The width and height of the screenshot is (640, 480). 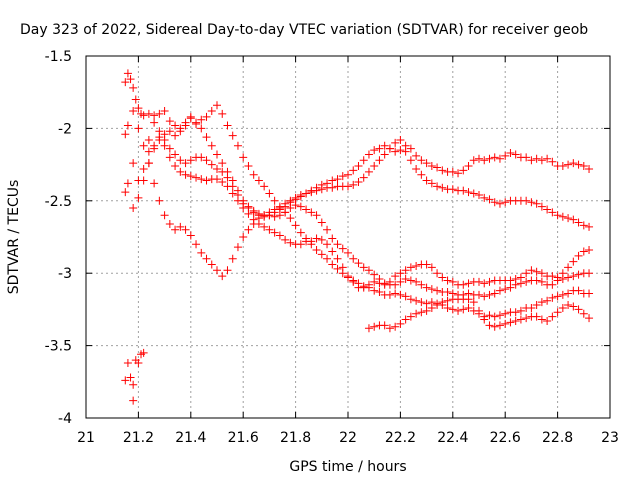 I want to click on x-tick-label: 21.8, so click(x=295, y=438).